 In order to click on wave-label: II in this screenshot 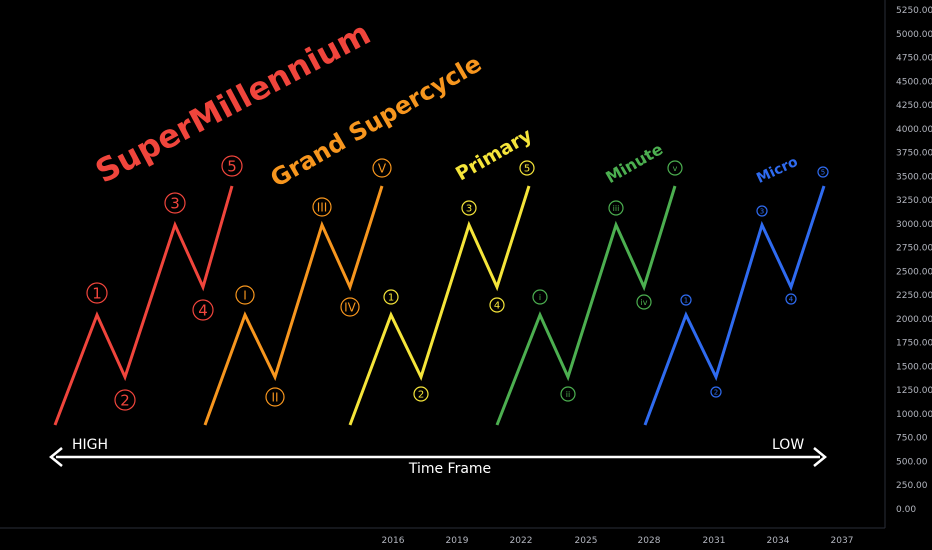, I will do `click(274, 397)`.